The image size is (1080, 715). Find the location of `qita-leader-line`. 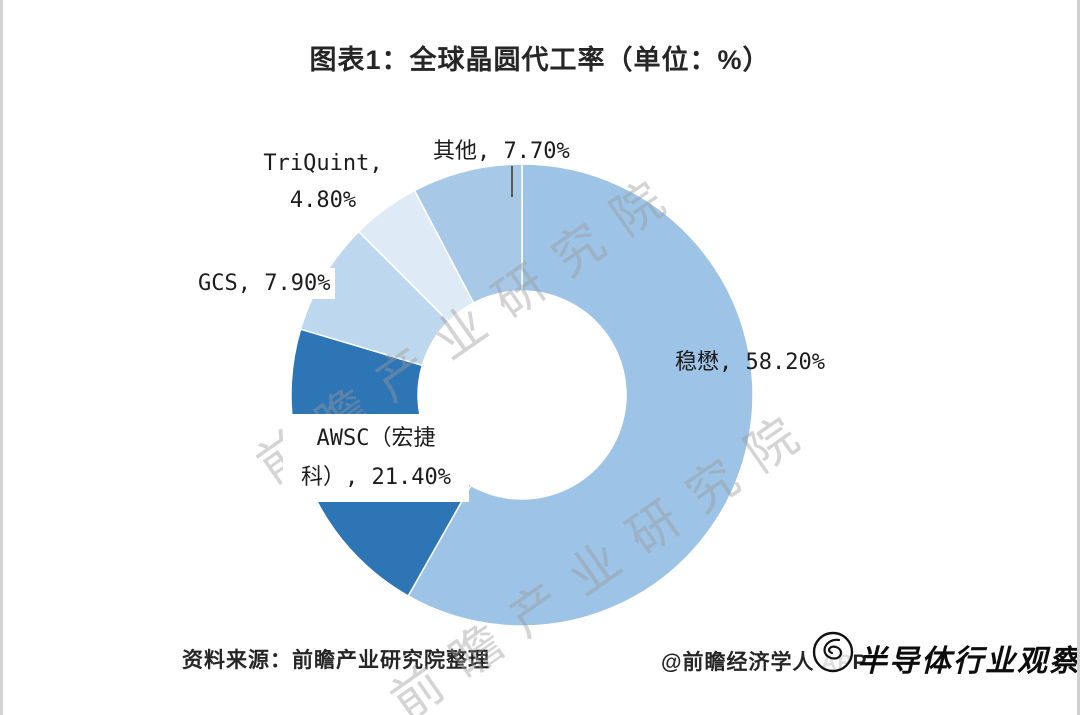

qita-leader-line is located at coordinates (512, 181).